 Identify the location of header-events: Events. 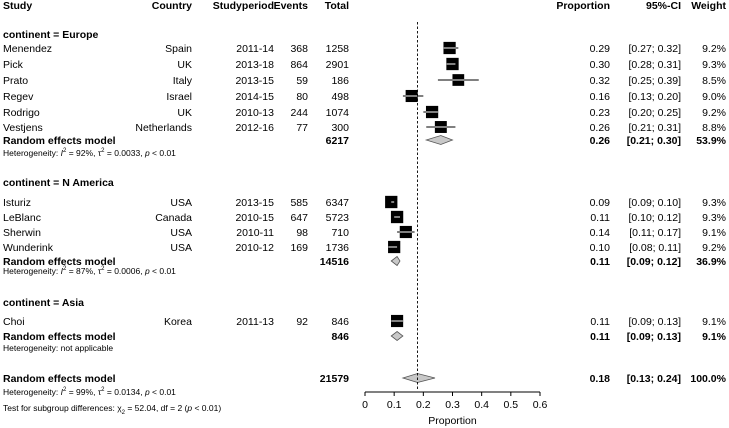
(291, 6).